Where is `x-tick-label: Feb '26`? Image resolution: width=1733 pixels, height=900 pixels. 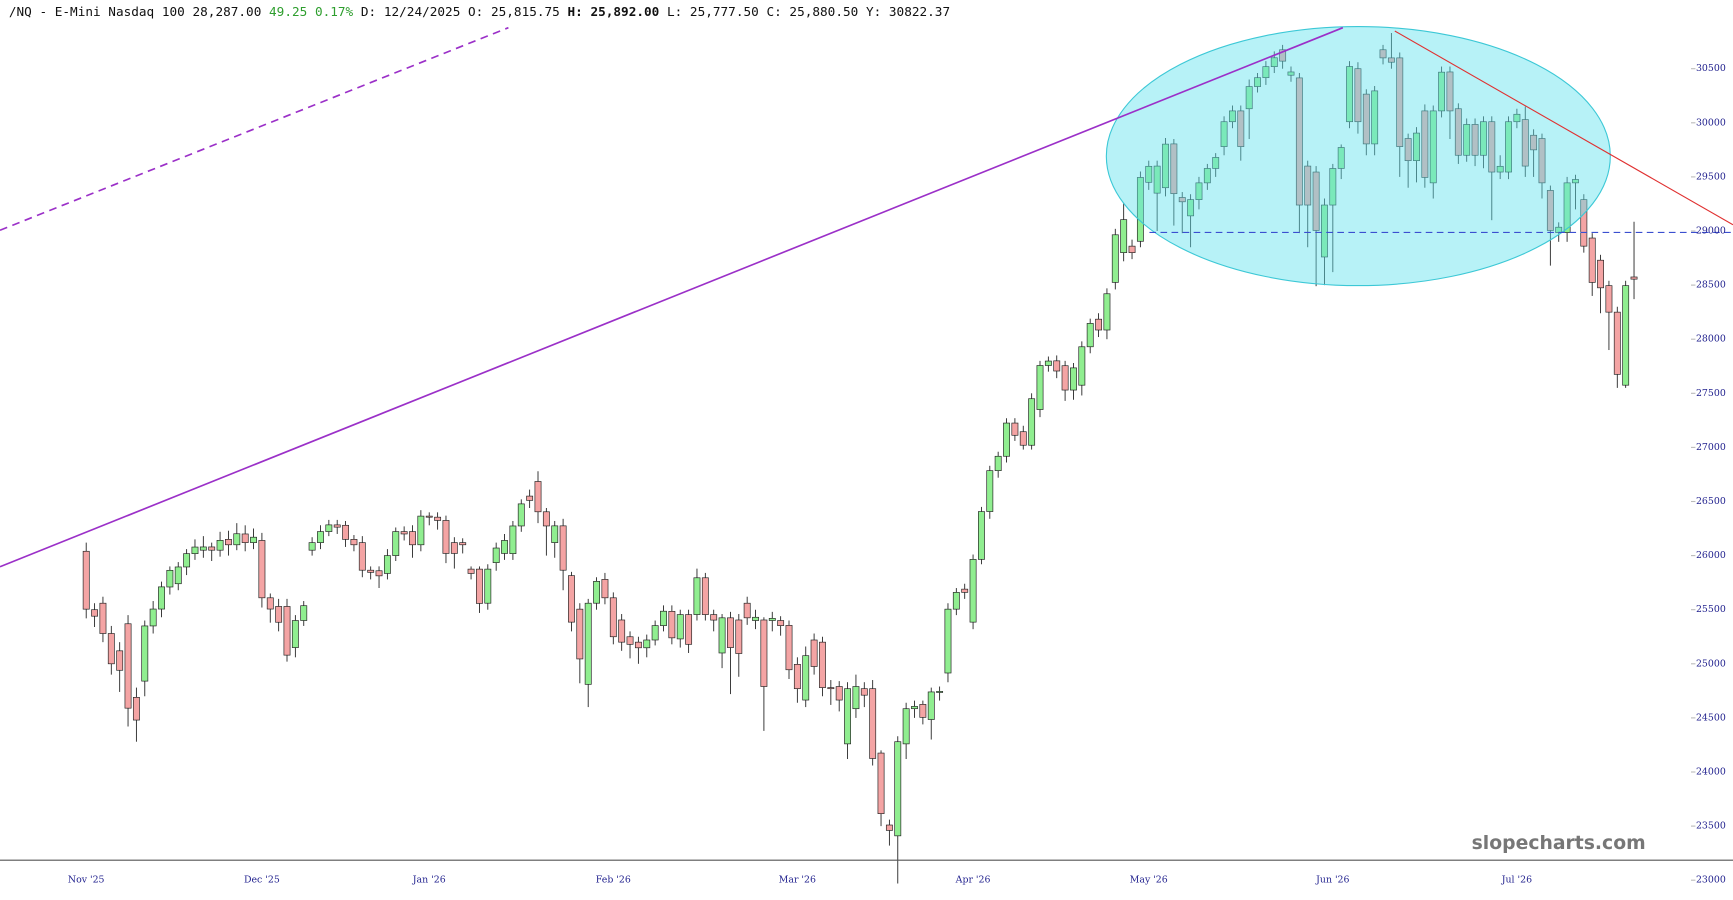 x-tick-label: Feb '26 is located at coordinates (613, 880).